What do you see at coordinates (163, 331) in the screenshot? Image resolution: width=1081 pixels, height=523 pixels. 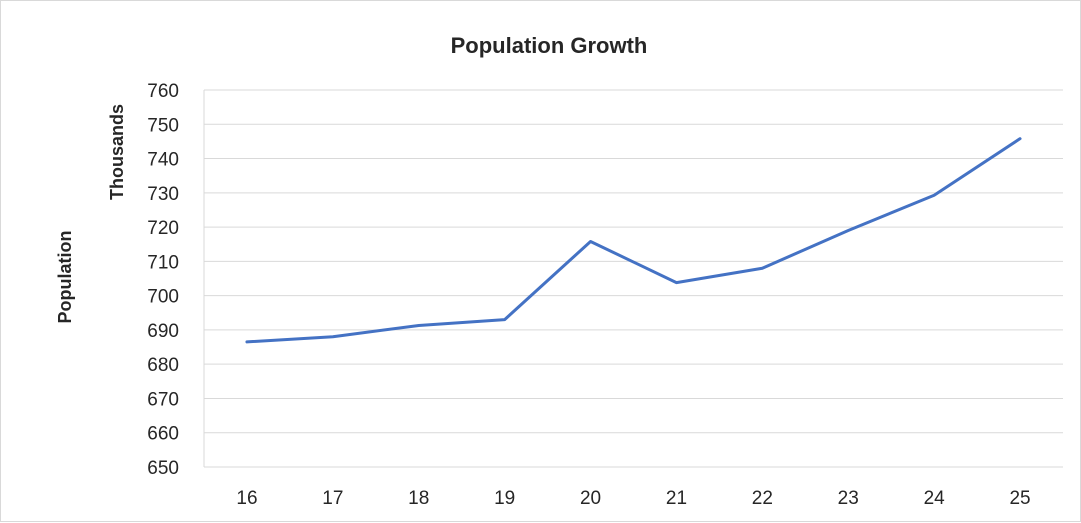 I see `y-tick-label: 690` at bounding box center [163, 331].